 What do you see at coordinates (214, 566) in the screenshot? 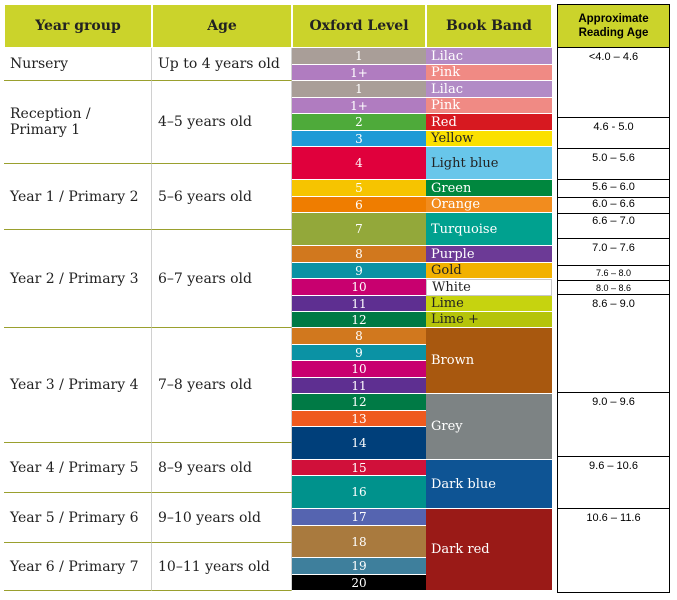
I see `age-label: 10–11 years old` at bounding box center [214, 566].